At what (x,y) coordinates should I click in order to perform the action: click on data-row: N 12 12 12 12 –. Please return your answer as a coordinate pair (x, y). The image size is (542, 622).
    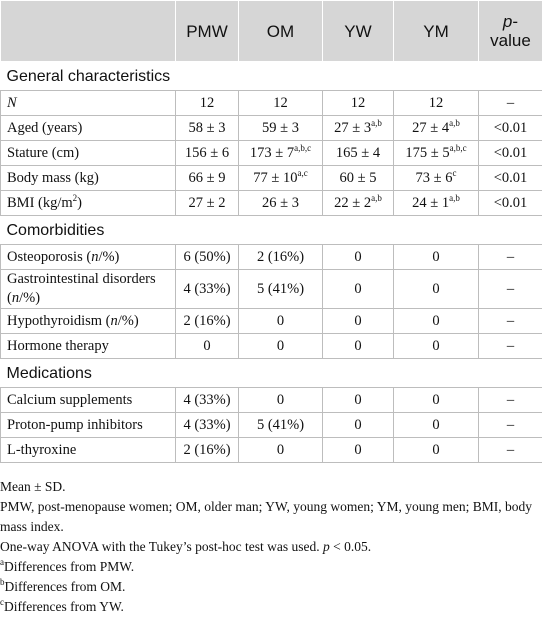
    Looking at the image, I should click on (271, 103).